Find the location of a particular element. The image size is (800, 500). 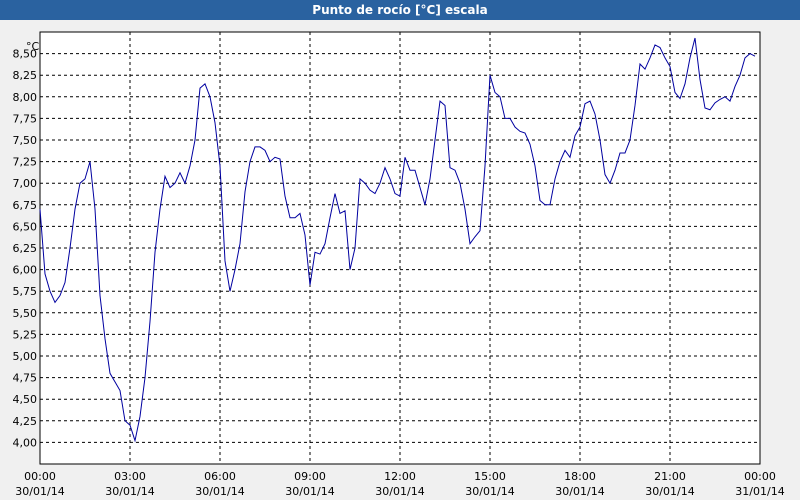

y-tick-label: 6,75 is located at coordinates (25, 205).